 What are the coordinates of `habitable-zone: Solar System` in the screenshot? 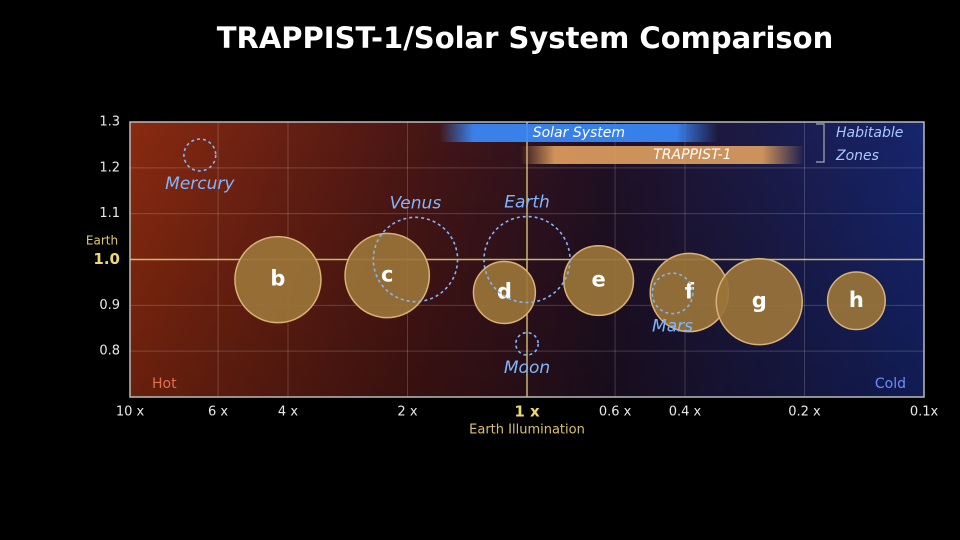 It's located at (579, 133).